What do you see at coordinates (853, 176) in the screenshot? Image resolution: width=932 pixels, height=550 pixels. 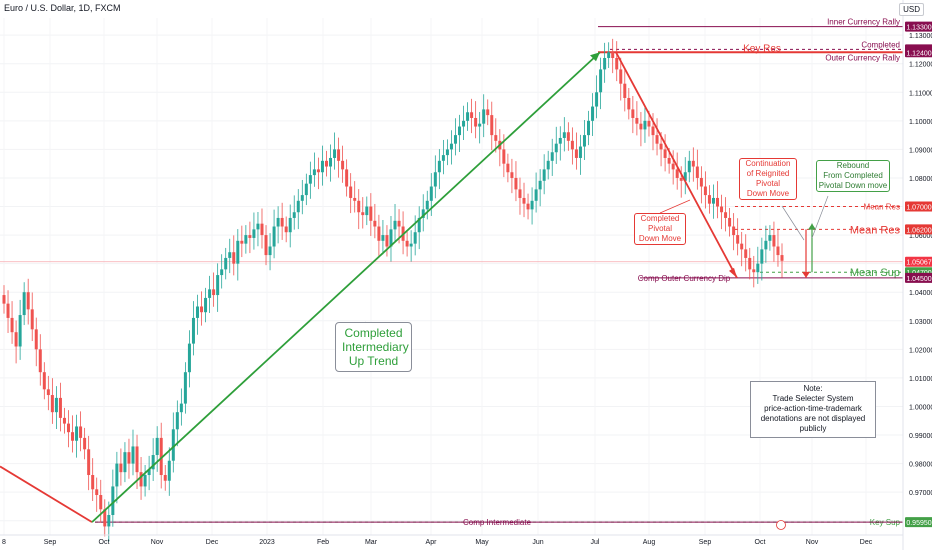 I see `callout-rebound: Rebound From Completed Pivotal Down move` at bounding box center [853, 176].